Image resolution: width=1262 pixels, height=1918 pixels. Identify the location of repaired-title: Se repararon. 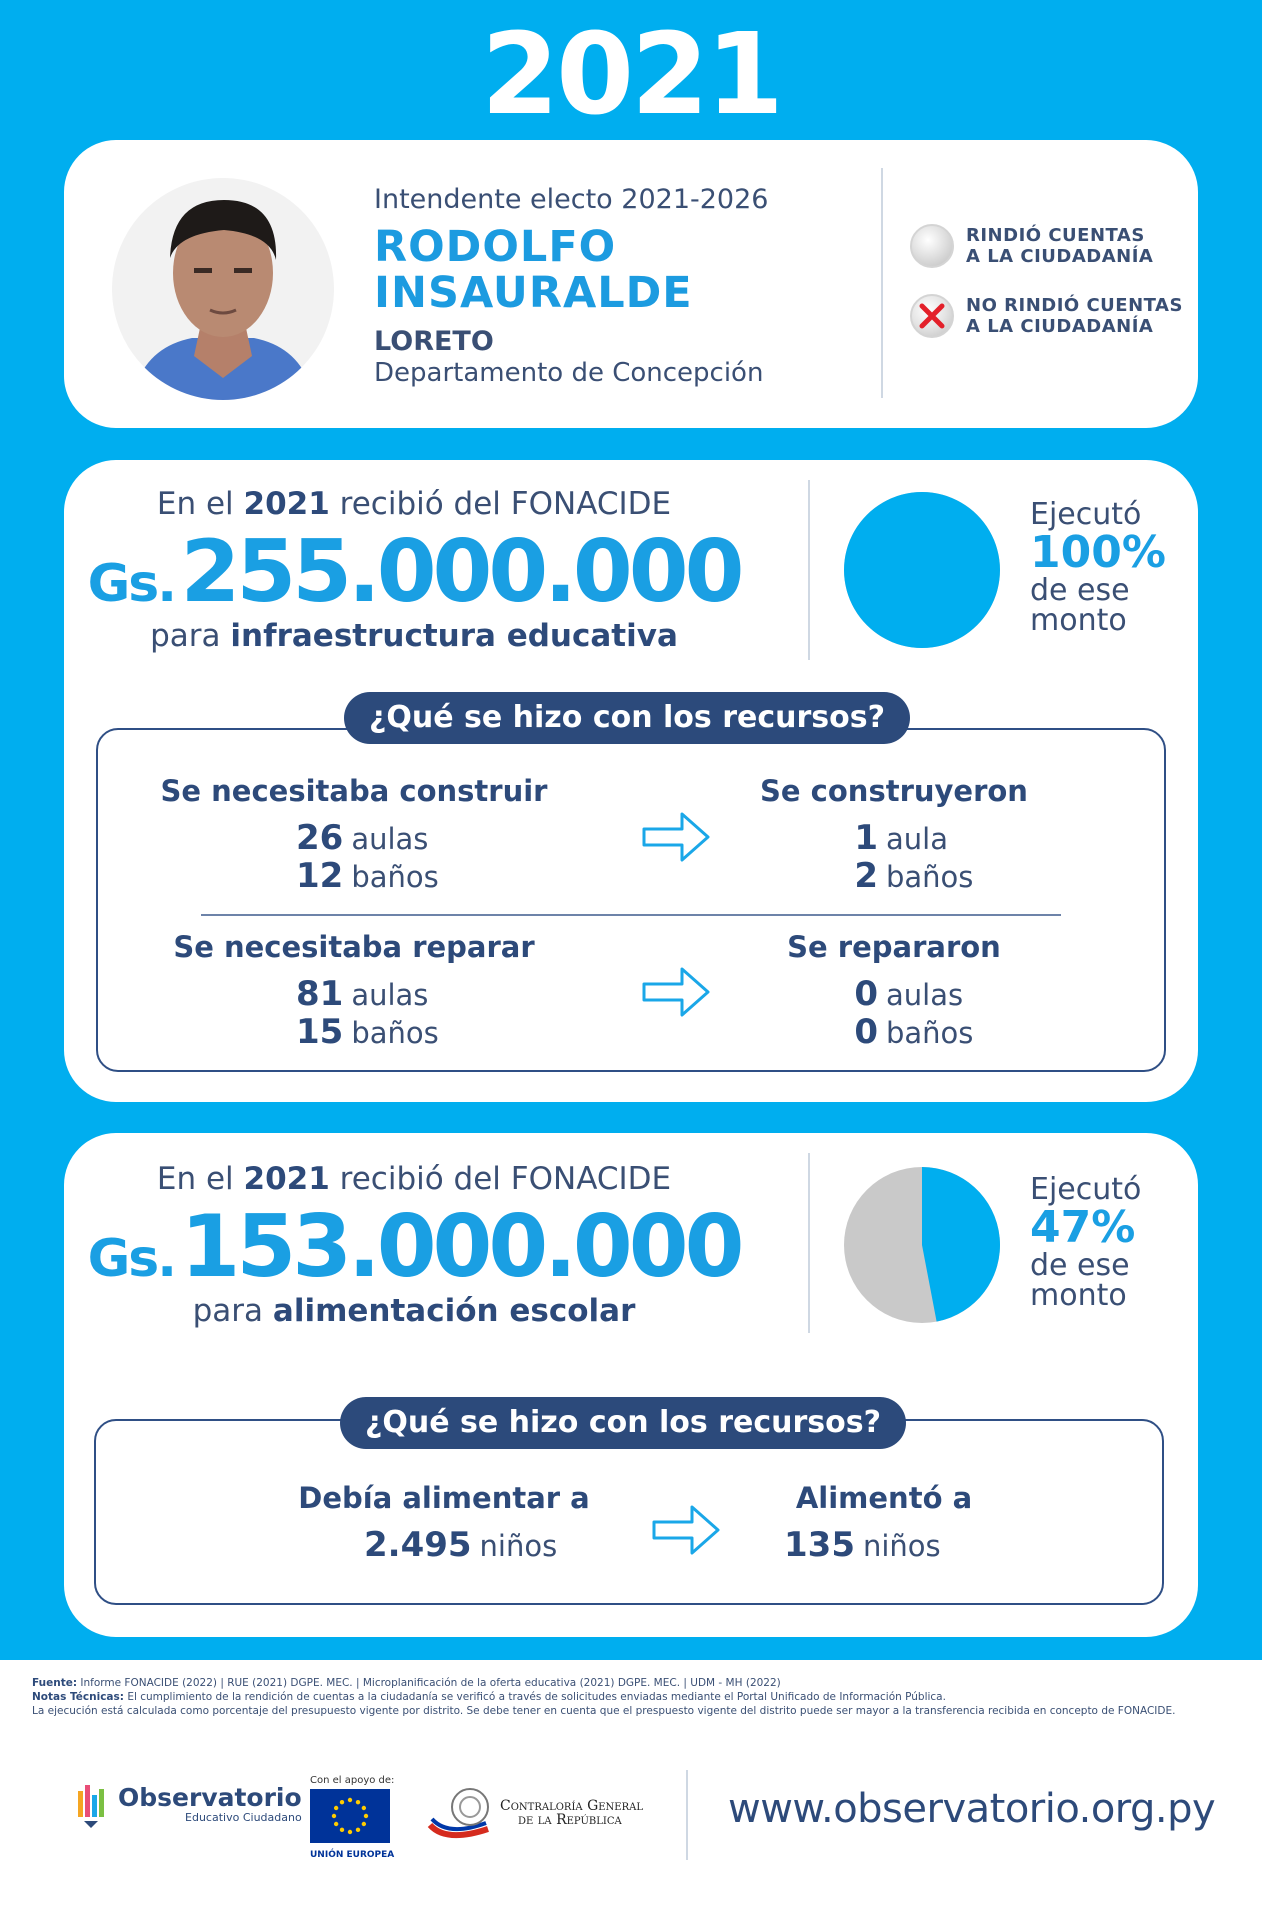
(894, 947).